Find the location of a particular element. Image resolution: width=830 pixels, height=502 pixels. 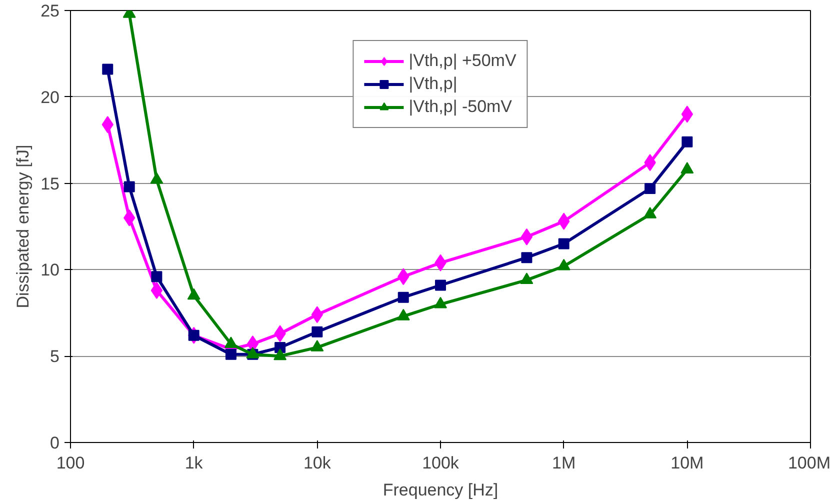

legend-label: |Vth,p| is located at coordinates (433, 84).